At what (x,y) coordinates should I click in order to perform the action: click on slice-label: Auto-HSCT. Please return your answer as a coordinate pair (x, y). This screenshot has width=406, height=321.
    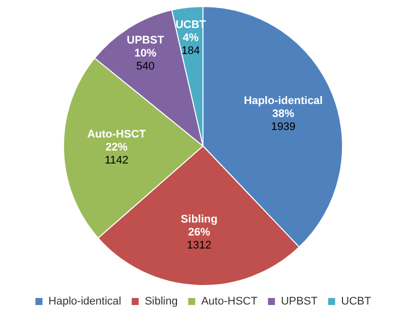
    Looking at the image, I should click on (116, 134).